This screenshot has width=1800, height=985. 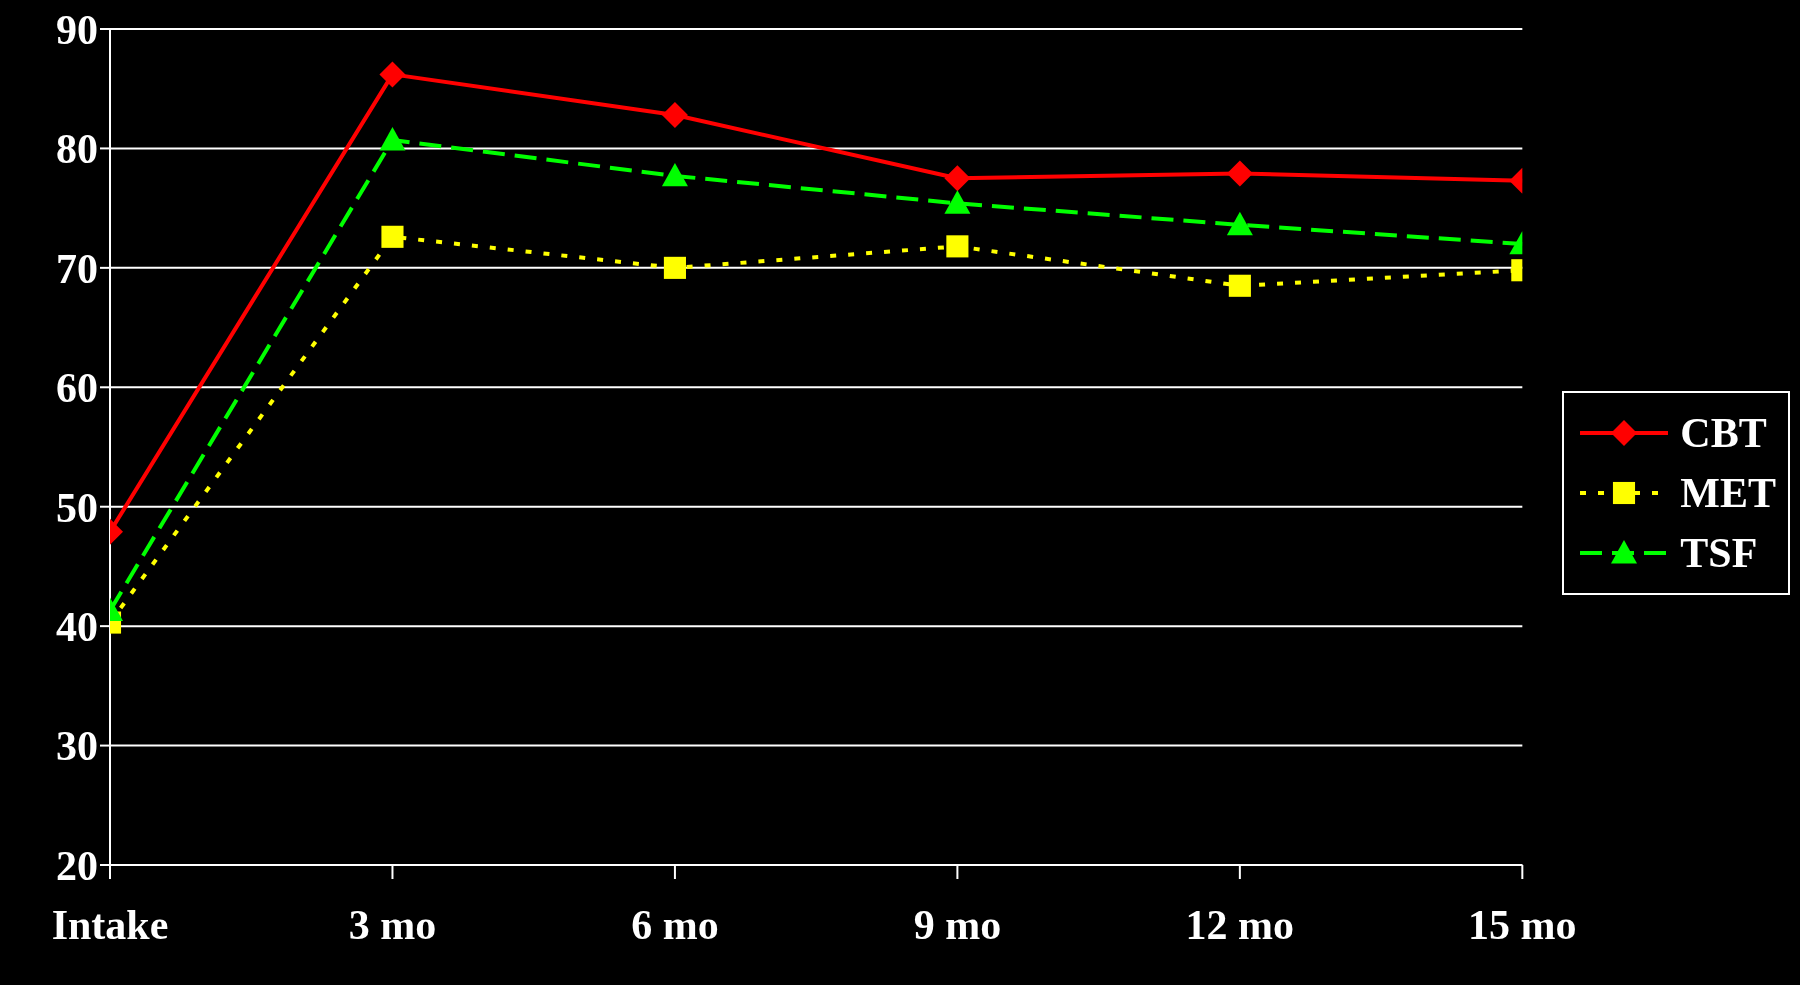 What do you see at coordinates (110, 924) in the screenshot?
I see `x-tick-label: Intake` at bounding box center [110, 924].